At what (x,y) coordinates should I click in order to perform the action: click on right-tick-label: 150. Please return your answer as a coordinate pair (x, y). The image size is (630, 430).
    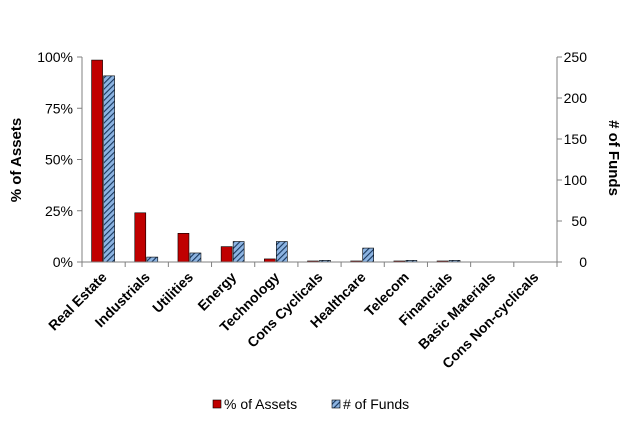
    Looking at the image, I should click on (576, 139).